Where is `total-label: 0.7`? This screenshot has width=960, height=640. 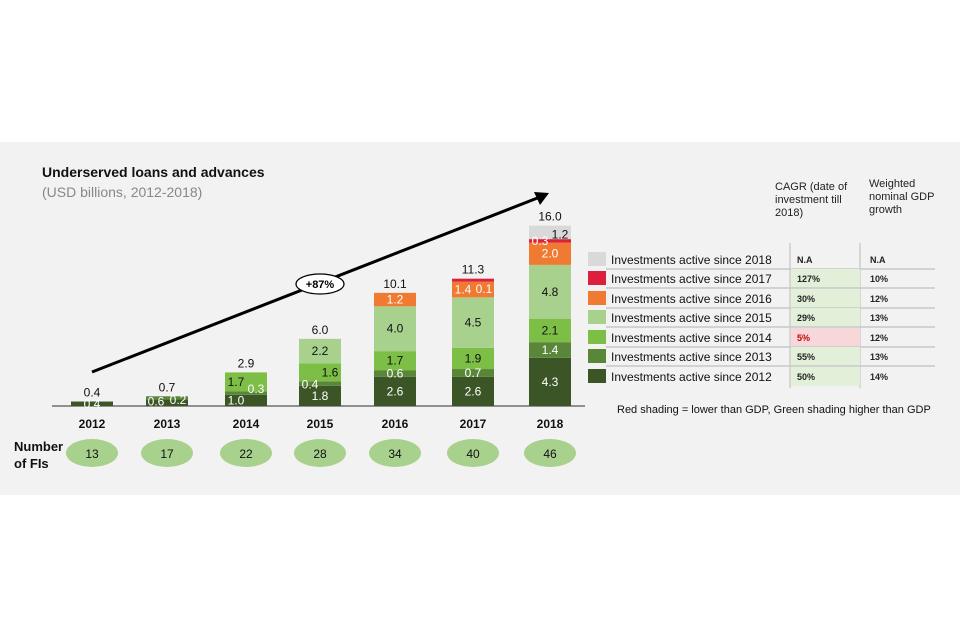
total-label: 0.7 is located at coordinates (167, 387).